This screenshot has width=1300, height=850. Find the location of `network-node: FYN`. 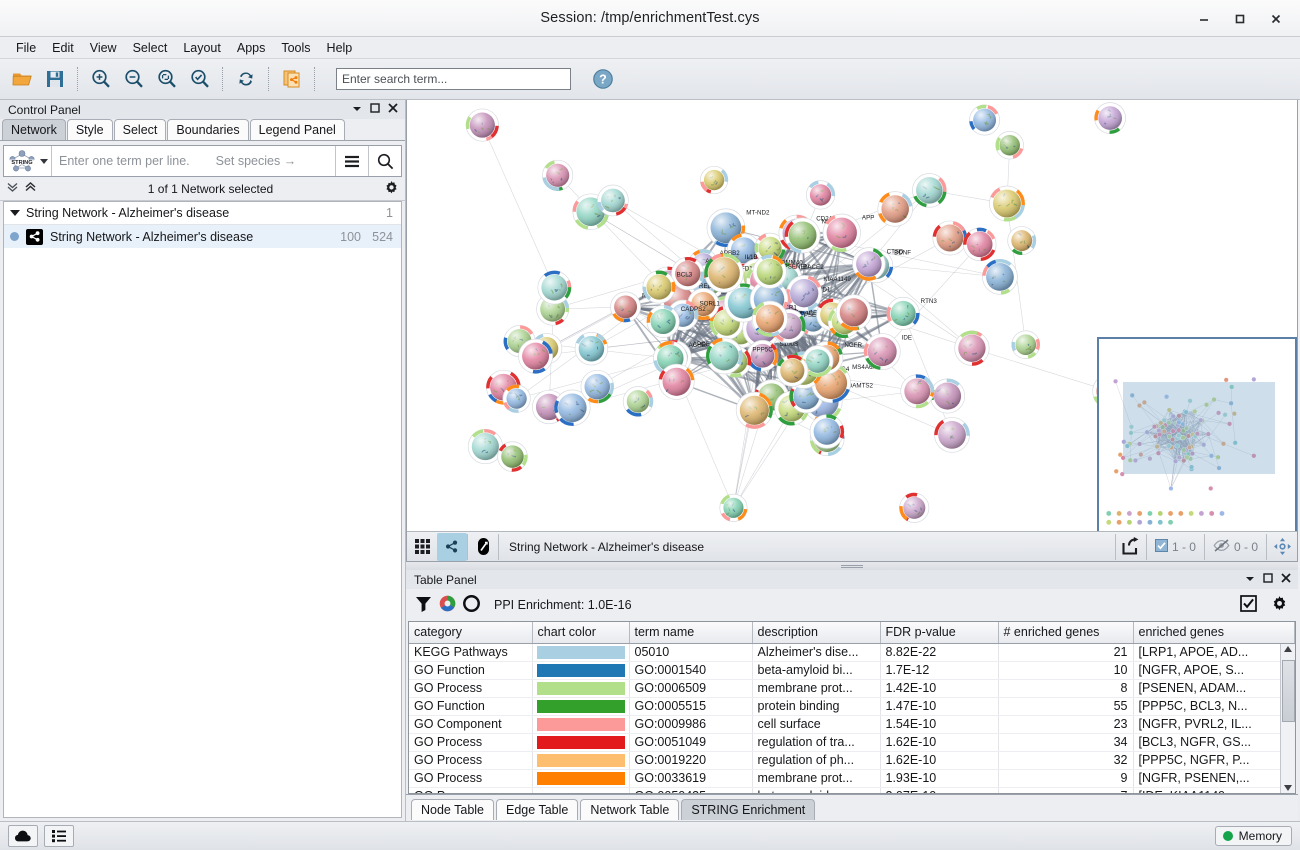

network-node: FYN is located at coordinates (776, 248).